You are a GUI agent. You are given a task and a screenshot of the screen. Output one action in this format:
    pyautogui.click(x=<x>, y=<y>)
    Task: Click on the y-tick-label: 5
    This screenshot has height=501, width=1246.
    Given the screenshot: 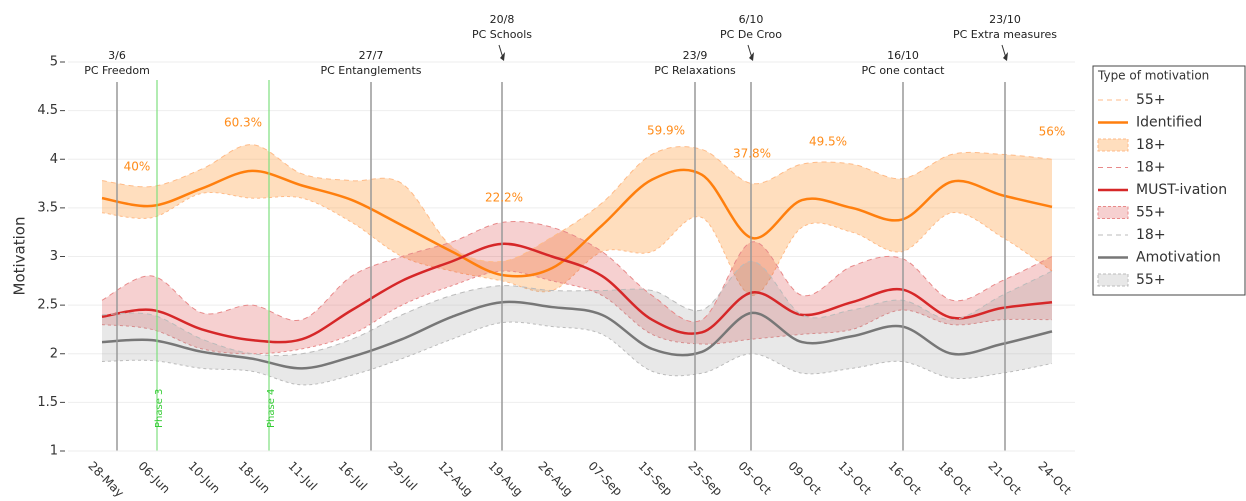 What is the action you would take?
    pyautogui.click(x=54, y=62)
    